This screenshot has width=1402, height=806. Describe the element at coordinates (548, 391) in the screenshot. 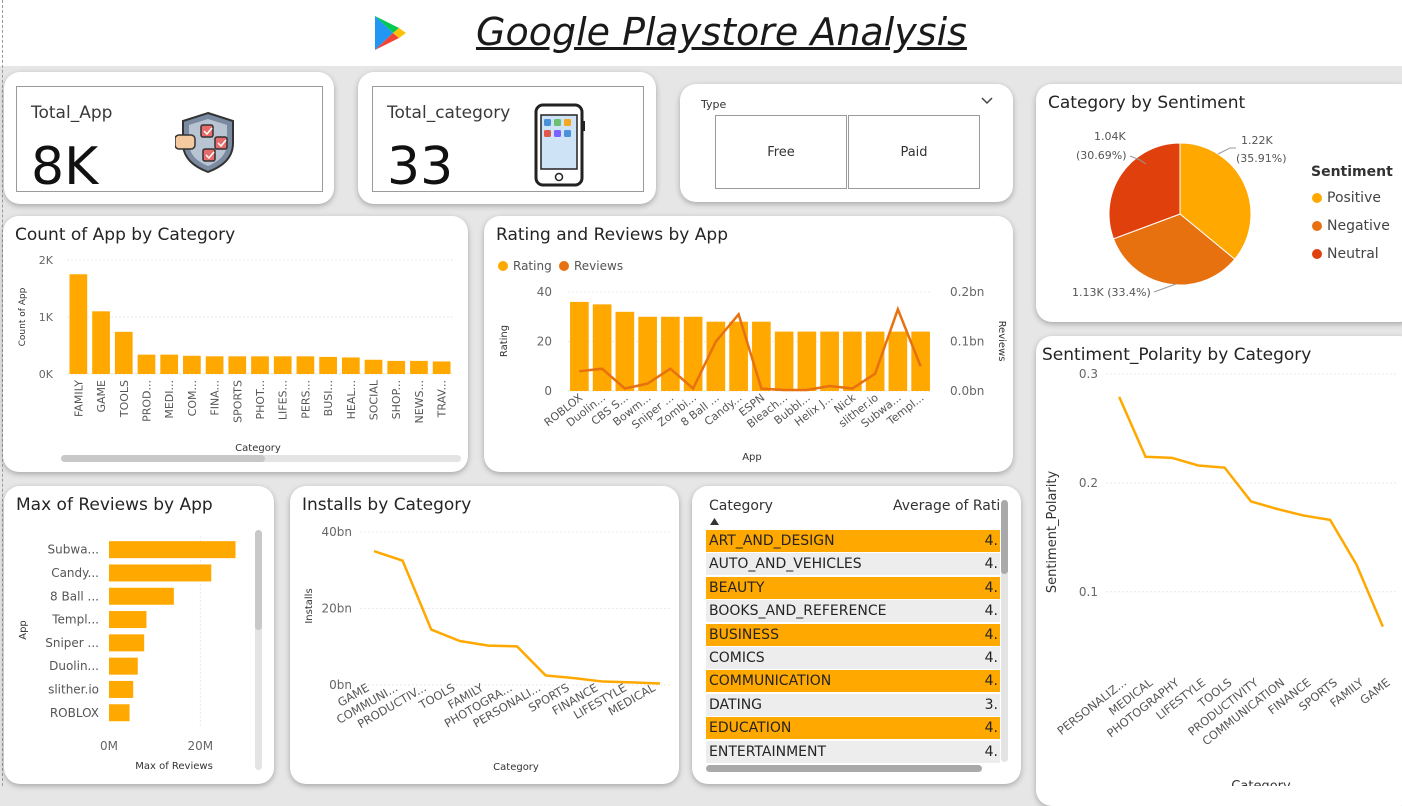

I see `y-tick-label-left: 0` at that location.